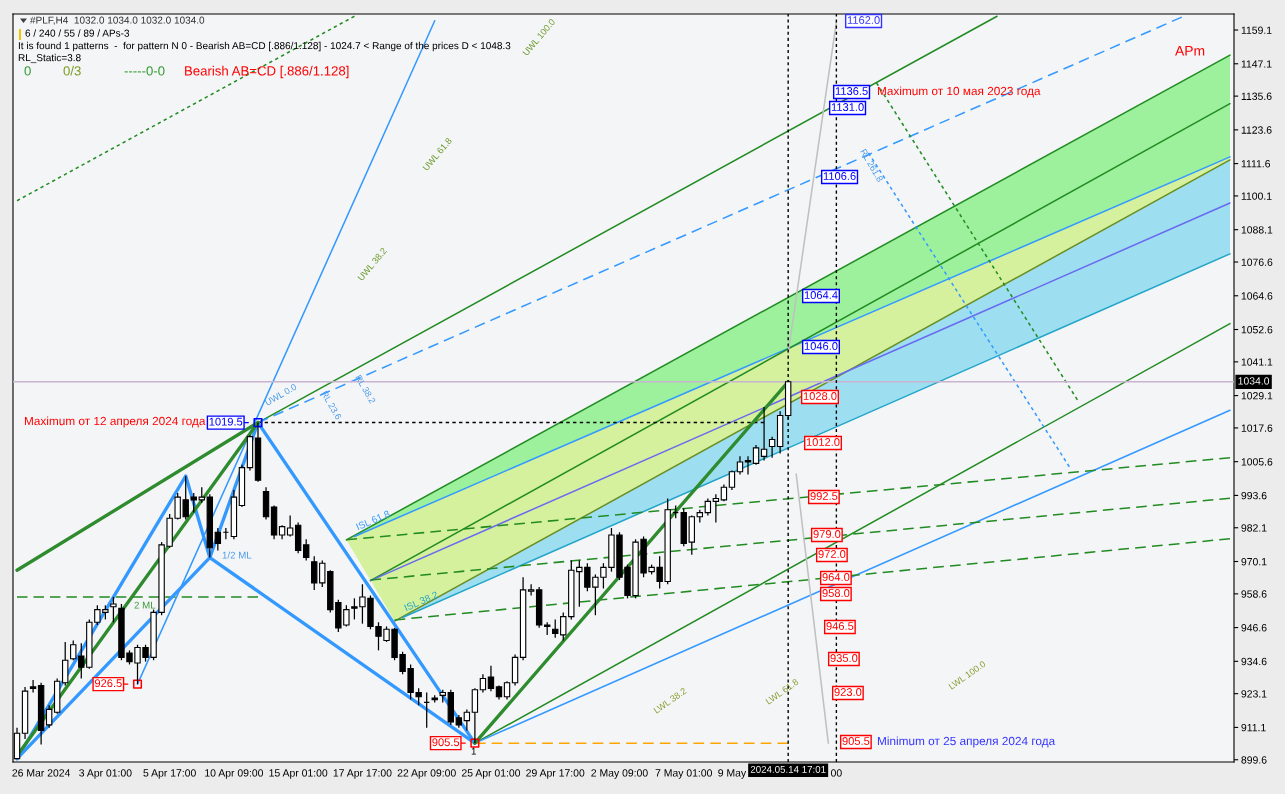 The height and width of the screenshot is (794, 1285). I want to click on x-tick-label: 2 May 09:00, so click(619, 774).